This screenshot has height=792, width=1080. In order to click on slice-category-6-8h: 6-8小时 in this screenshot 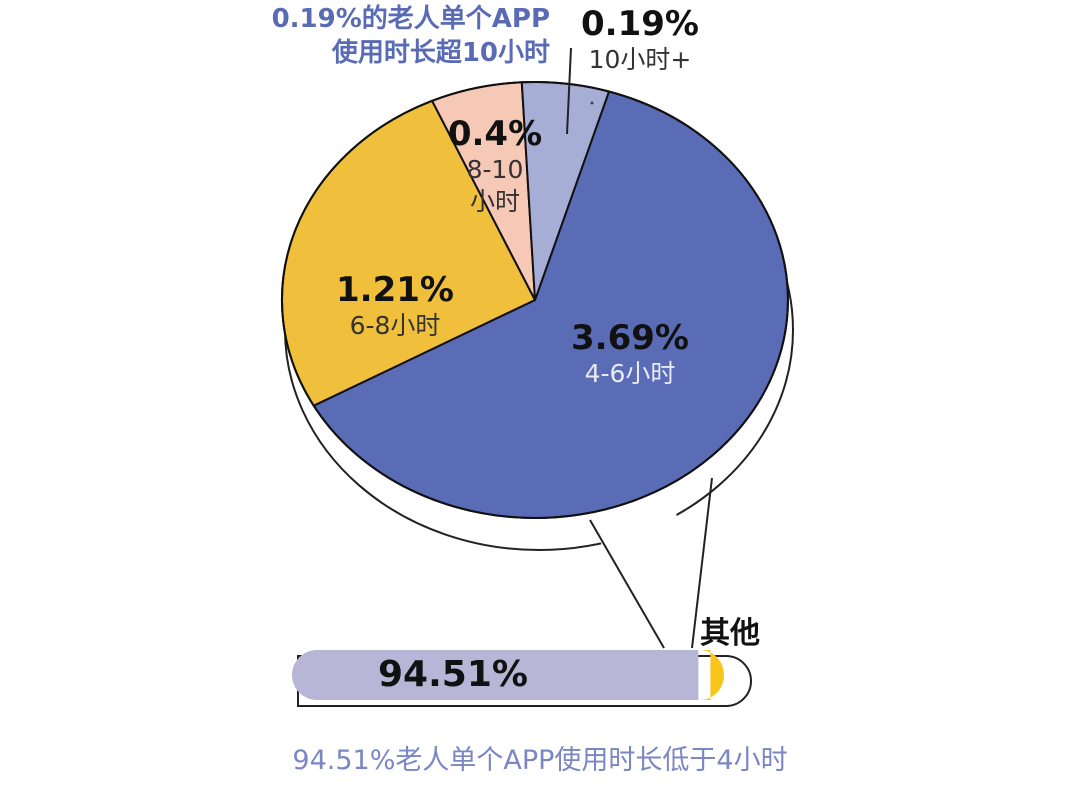, I will do `click(395, 325)`.